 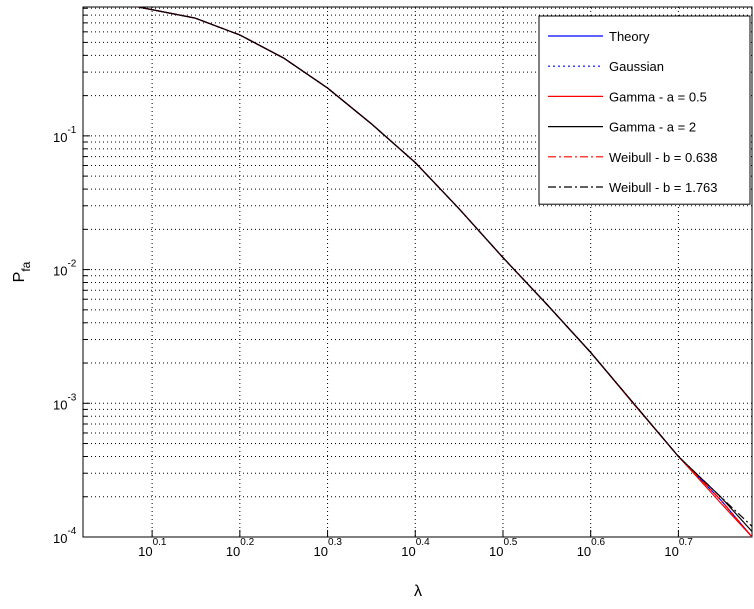 What do you see at coordinates (598, 542) in the screenshot?
I see `x-tick-exponent: 0.6` at bounding box center [598, 542].